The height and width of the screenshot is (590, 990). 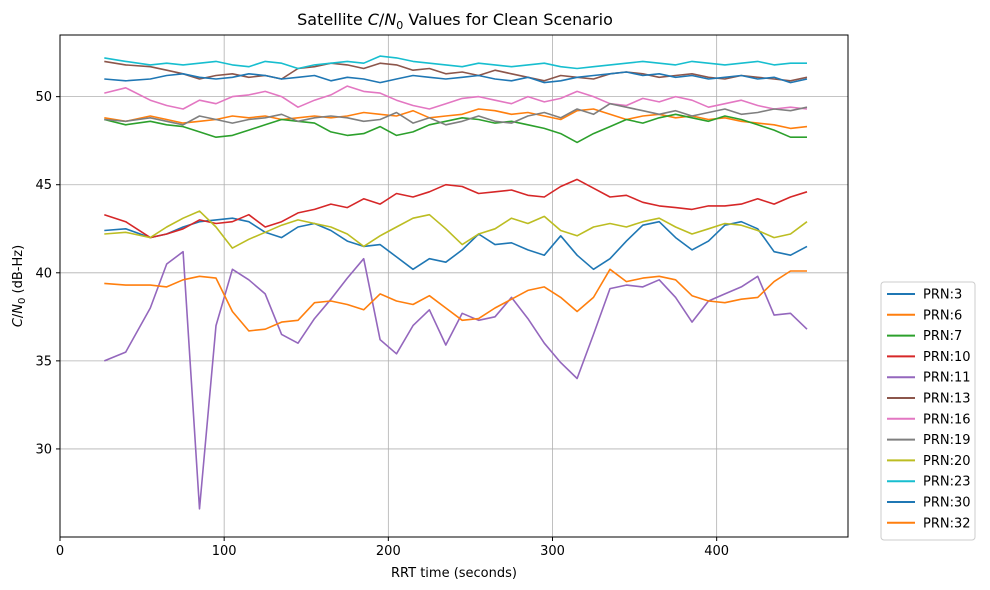 I want to click on legend-item-label: PRN:7, so click(x=942, y=336).